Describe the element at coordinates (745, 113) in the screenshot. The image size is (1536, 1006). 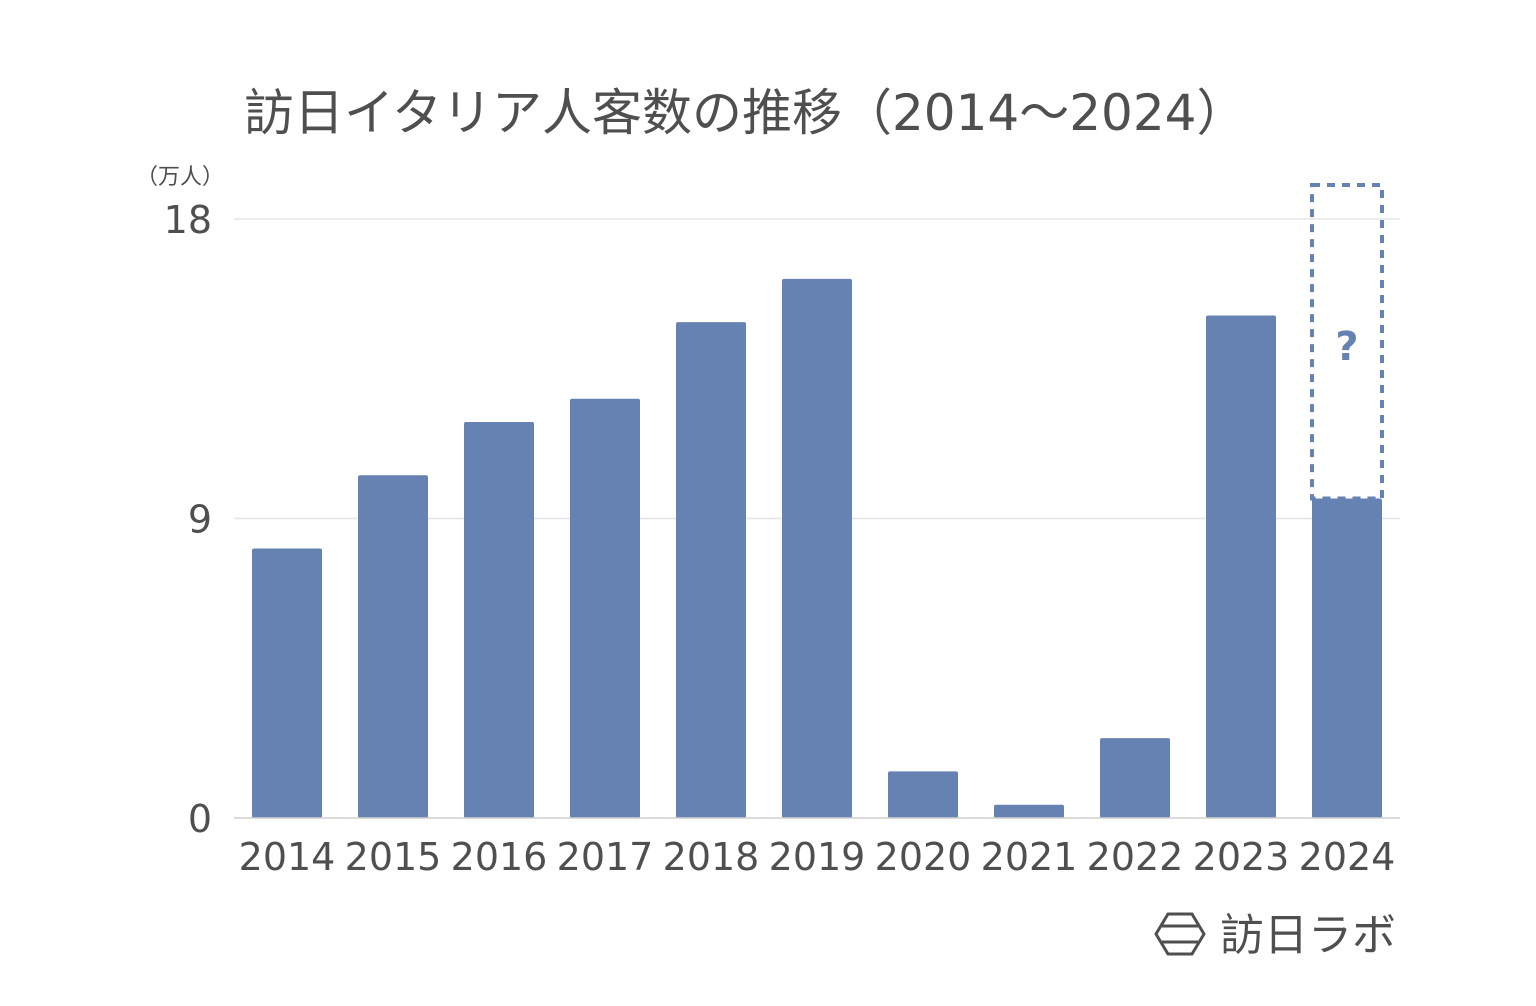
I see `chart-title: 訪日イタリア人客数の推移（2014〜2024）` at that location.